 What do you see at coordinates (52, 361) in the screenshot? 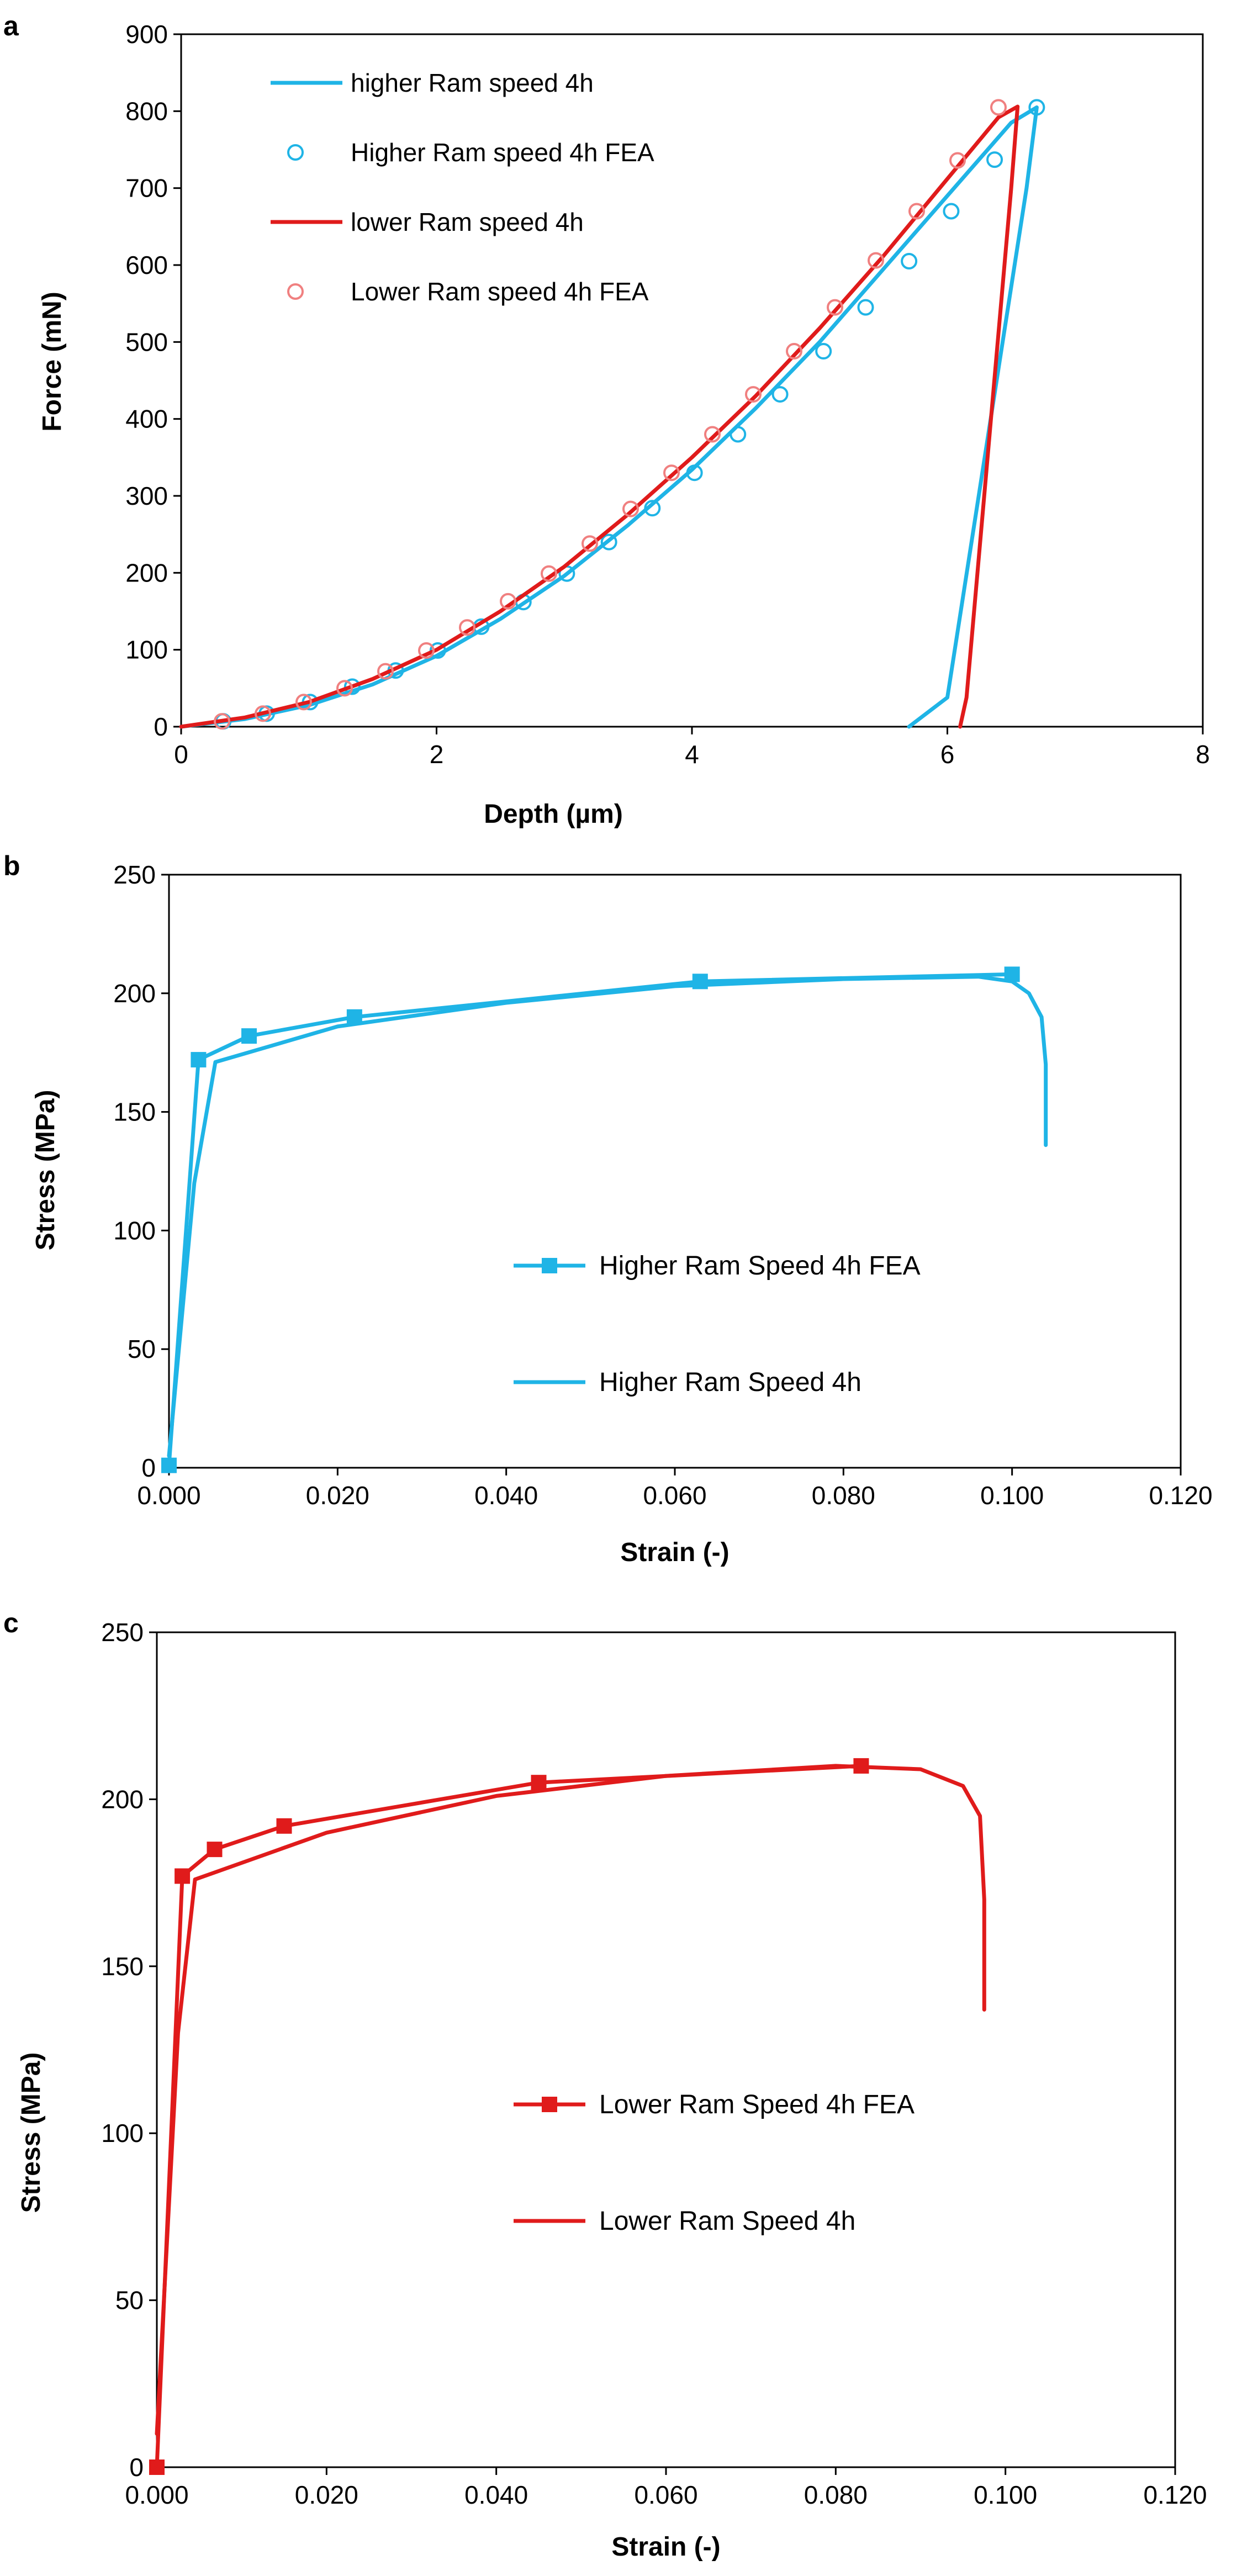
I see `y-axis-label: Force (mN)` at bounding box center [52, 361].